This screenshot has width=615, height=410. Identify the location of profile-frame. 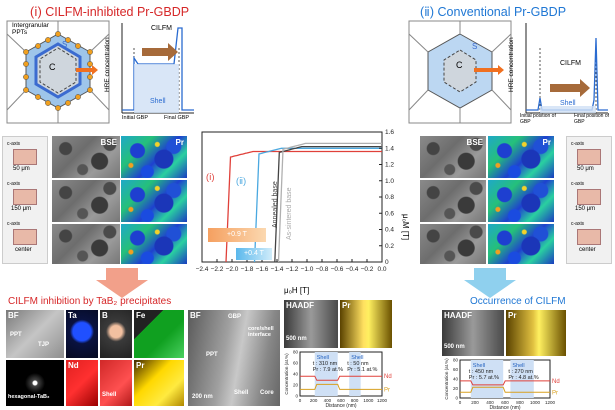
(341, 374).